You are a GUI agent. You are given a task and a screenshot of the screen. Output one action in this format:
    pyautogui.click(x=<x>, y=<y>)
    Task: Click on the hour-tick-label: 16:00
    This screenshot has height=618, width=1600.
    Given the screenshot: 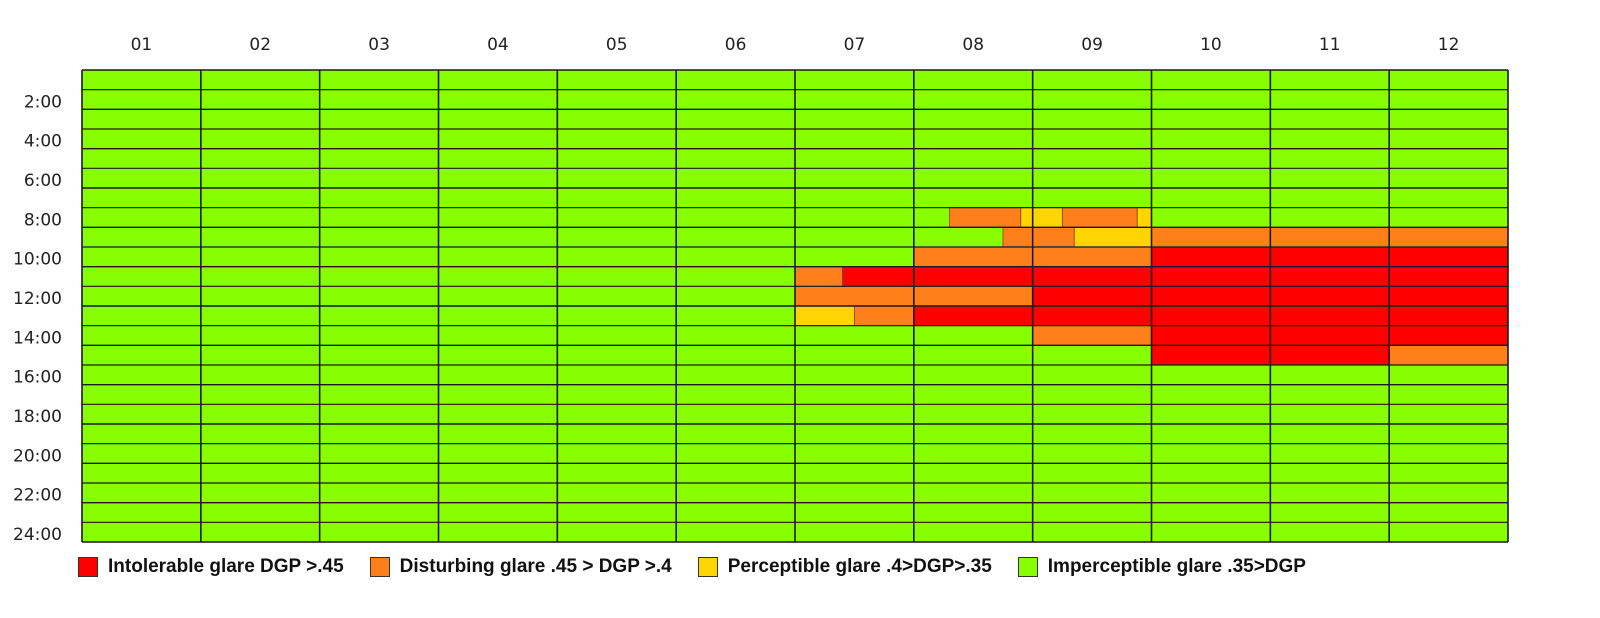 What is the action you would take?
    pyautogui.click(x=37, y=378)
    